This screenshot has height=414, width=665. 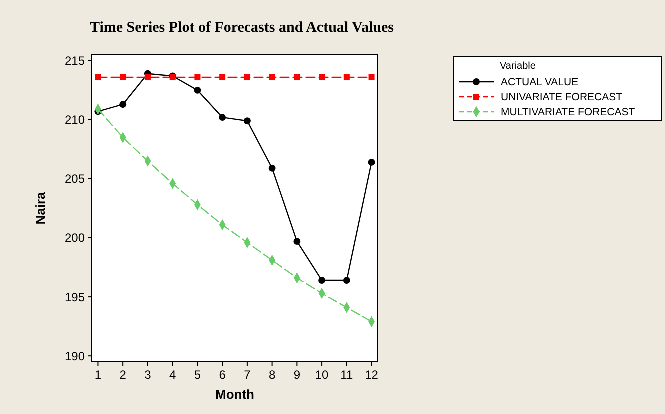 I want to click on x-tick-label: 7, so click(x=248, y=375).